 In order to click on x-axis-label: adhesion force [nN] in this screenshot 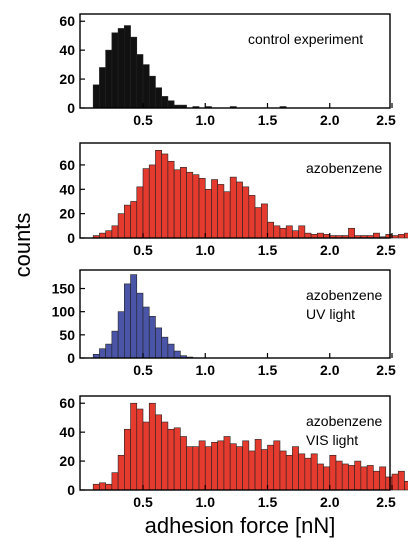, I will do `click(240, 525)`.